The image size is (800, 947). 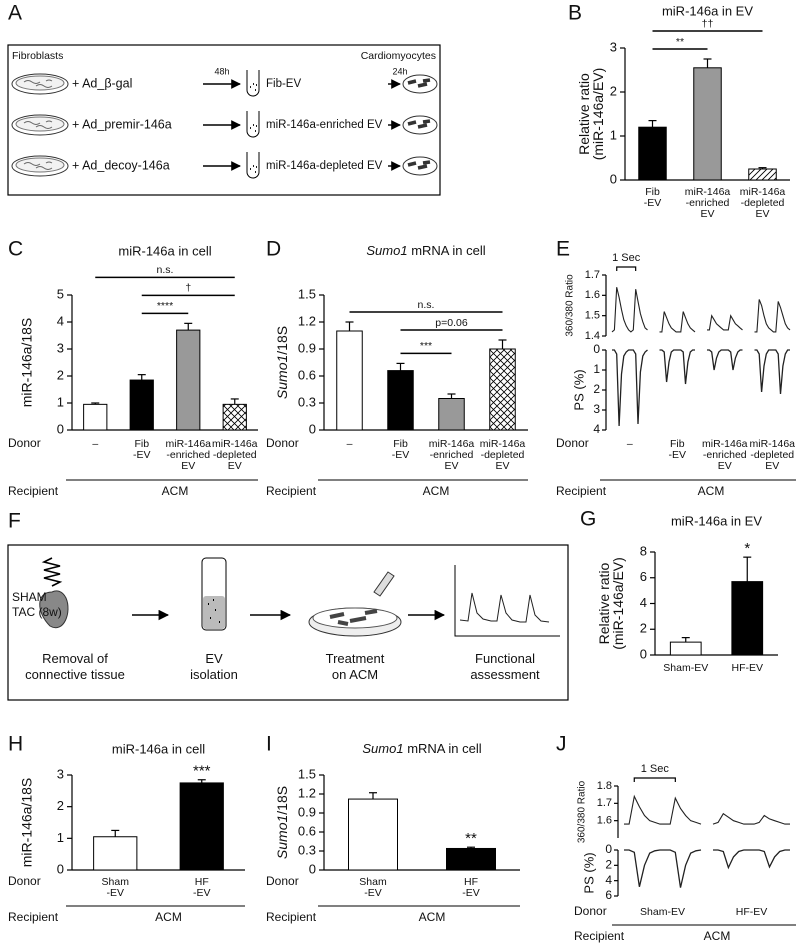 What do you see at coordinates (24, 881) in the screenshot?
I see `row-label: Donor` at bounding box center [24, 881].